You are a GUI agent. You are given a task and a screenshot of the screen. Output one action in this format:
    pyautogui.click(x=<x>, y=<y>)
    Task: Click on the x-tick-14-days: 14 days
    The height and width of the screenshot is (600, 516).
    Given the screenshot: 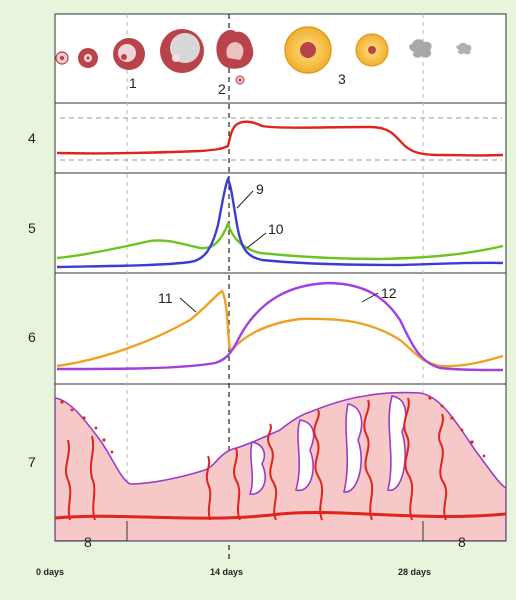 What is the action you would take?
    pyautogui.click(x=226, y=572)
    